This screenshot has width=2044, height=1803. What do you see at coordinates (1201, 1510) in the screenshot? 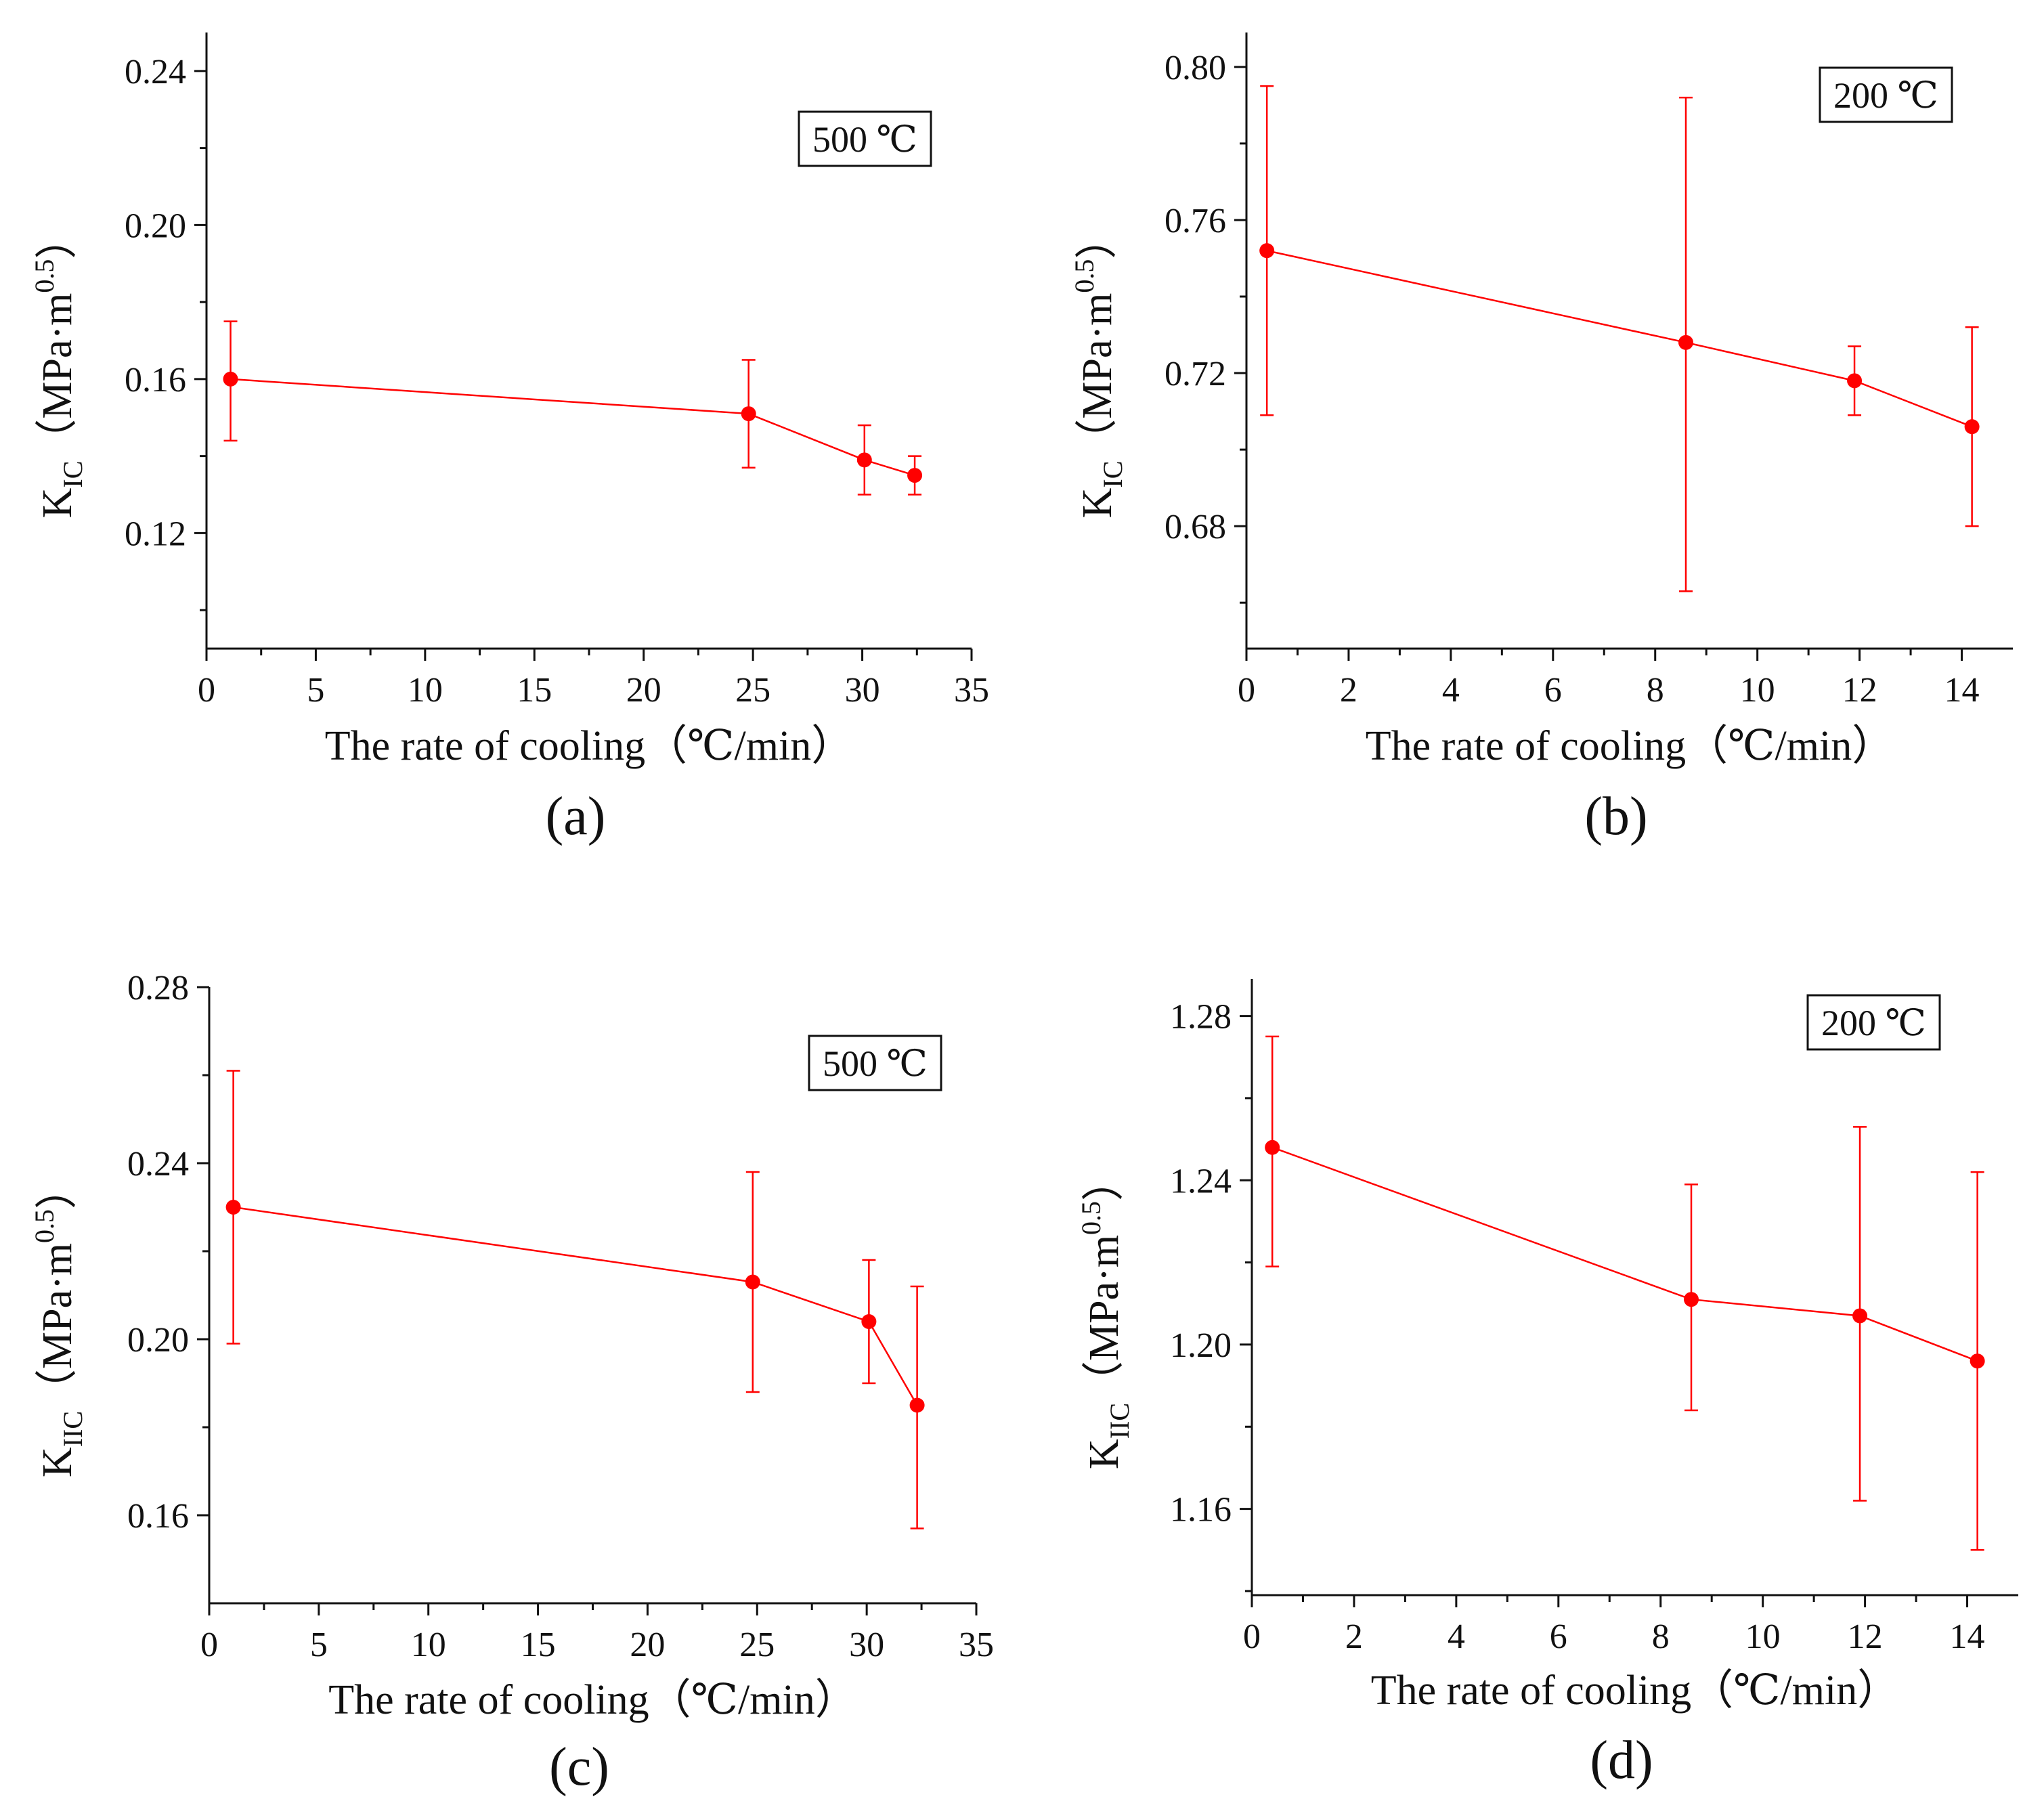
I see `y-tick-label: 1.16` at bounding box center [1201, 1510].